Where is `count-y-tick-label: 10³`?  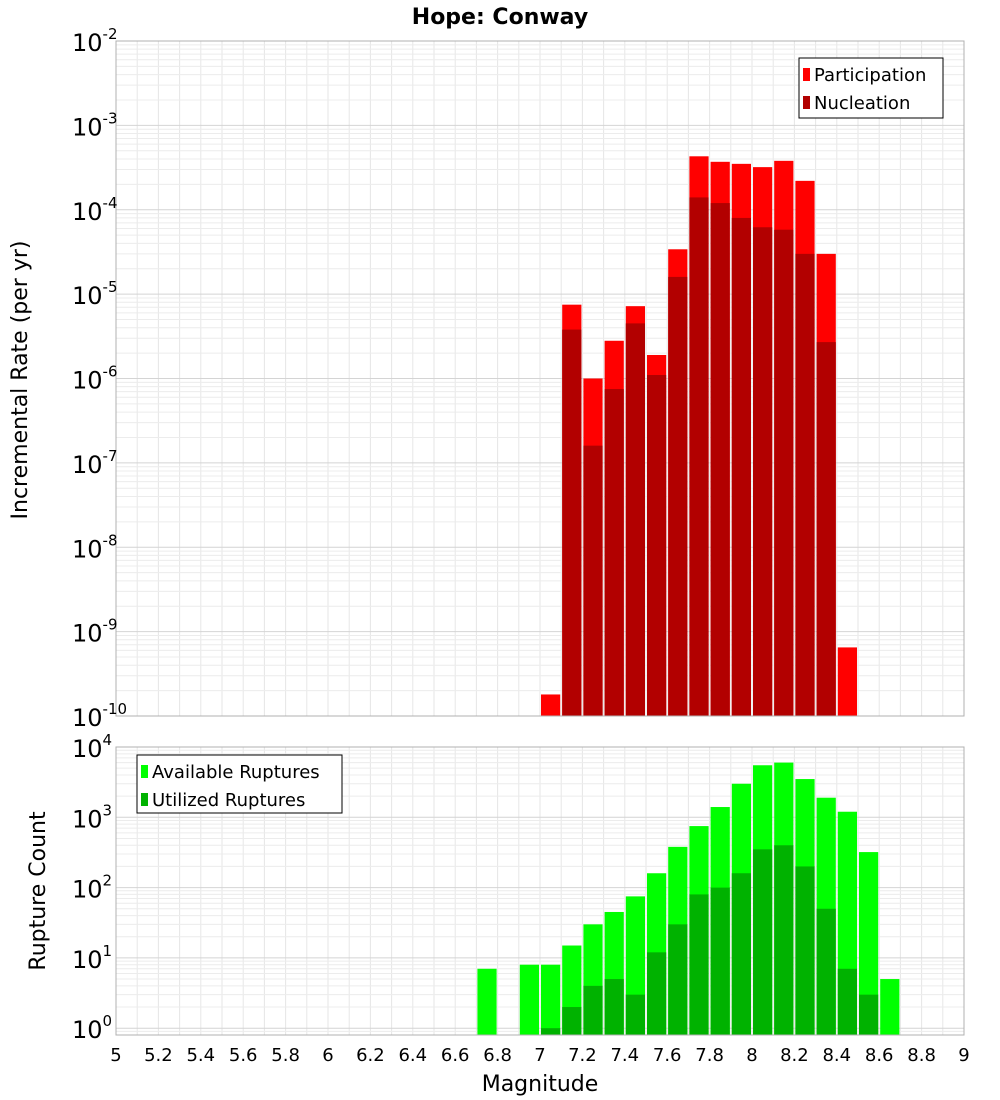 count-y-tick-label: 10³ is located at coordinates (92, 817).